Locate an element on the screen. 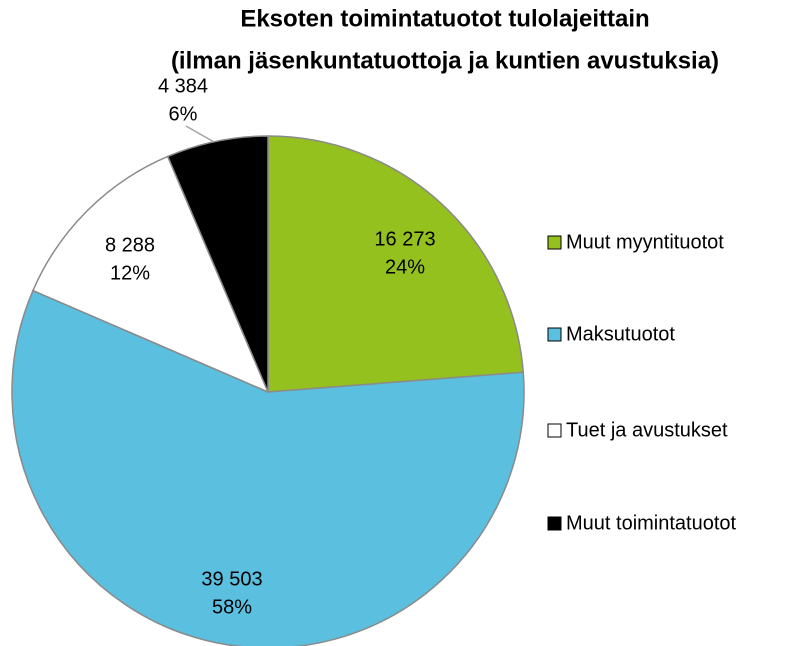 The image size is (798, 646). chart-title: Eksoten toimintatuotot tulolajeittain is located at coordinates (444, 18).